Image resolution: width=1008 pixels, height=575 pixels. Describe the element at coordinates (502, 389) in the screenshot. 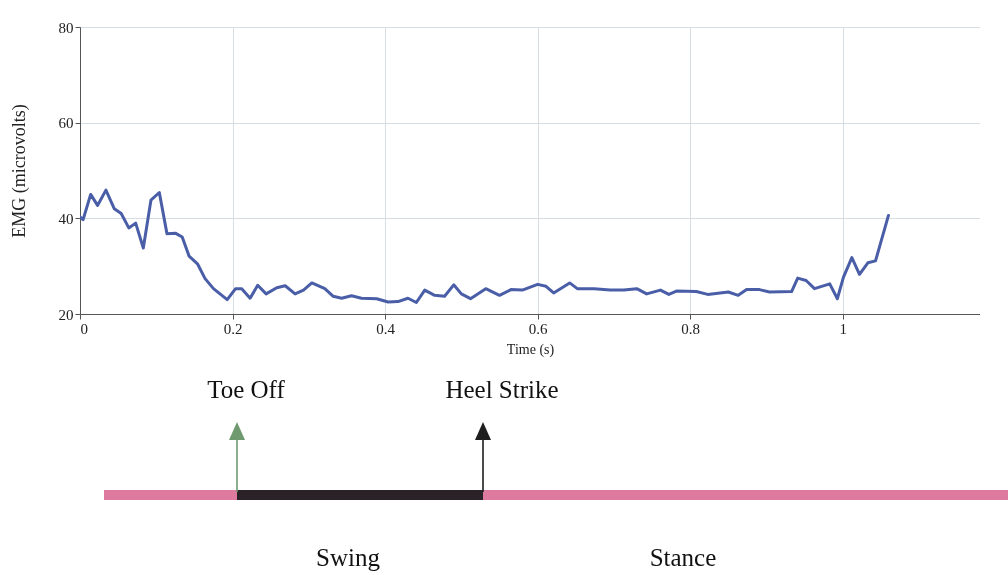

I see `text: Heel Strike` at that location.